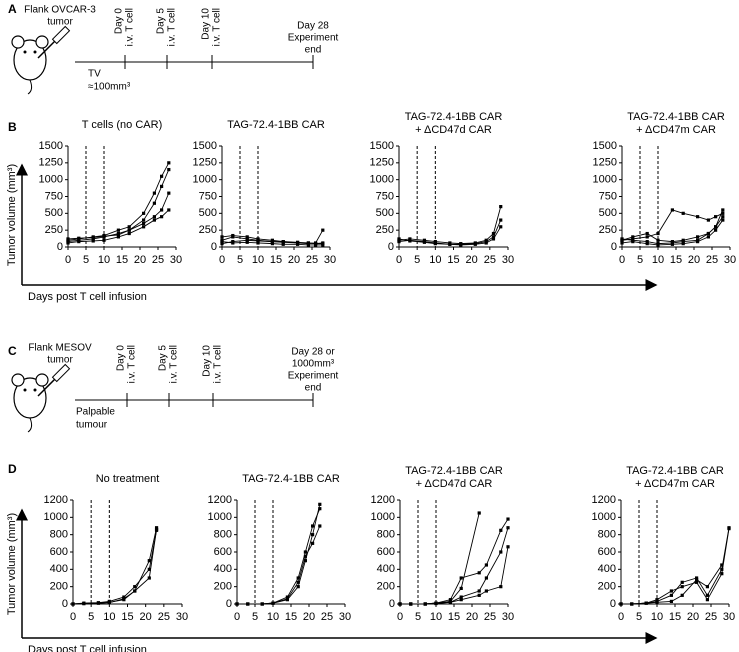 This screenshot has height=652, width=739. I want to click on y-tick-label: 1250, so click(205, 163).